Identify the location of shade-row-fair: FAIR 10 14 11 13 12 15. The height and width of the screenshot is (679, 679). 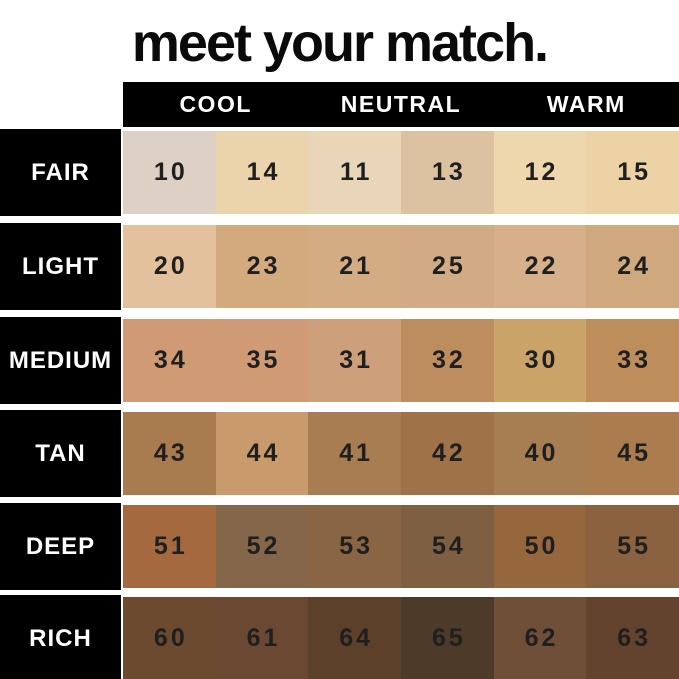
(339, 172).